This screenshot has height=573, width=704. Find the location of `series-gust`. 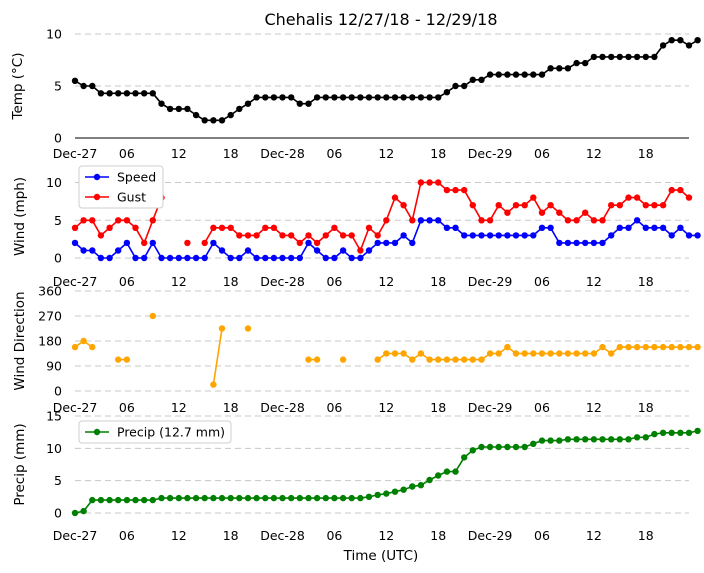

series-gust is located at coordinates (382, 216).